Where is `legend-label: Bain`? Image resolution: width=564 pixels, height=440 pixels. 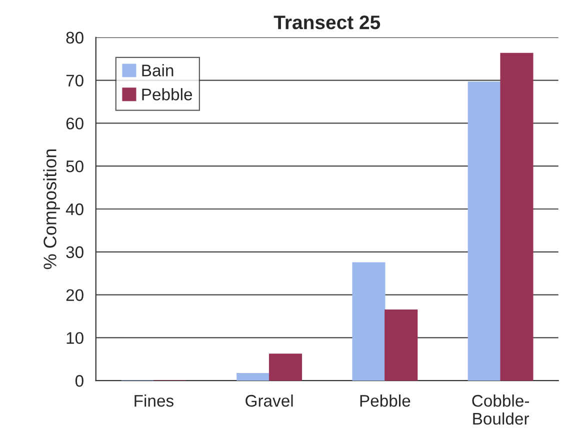 legend-label: Bain is located at coordinates (158, 70).